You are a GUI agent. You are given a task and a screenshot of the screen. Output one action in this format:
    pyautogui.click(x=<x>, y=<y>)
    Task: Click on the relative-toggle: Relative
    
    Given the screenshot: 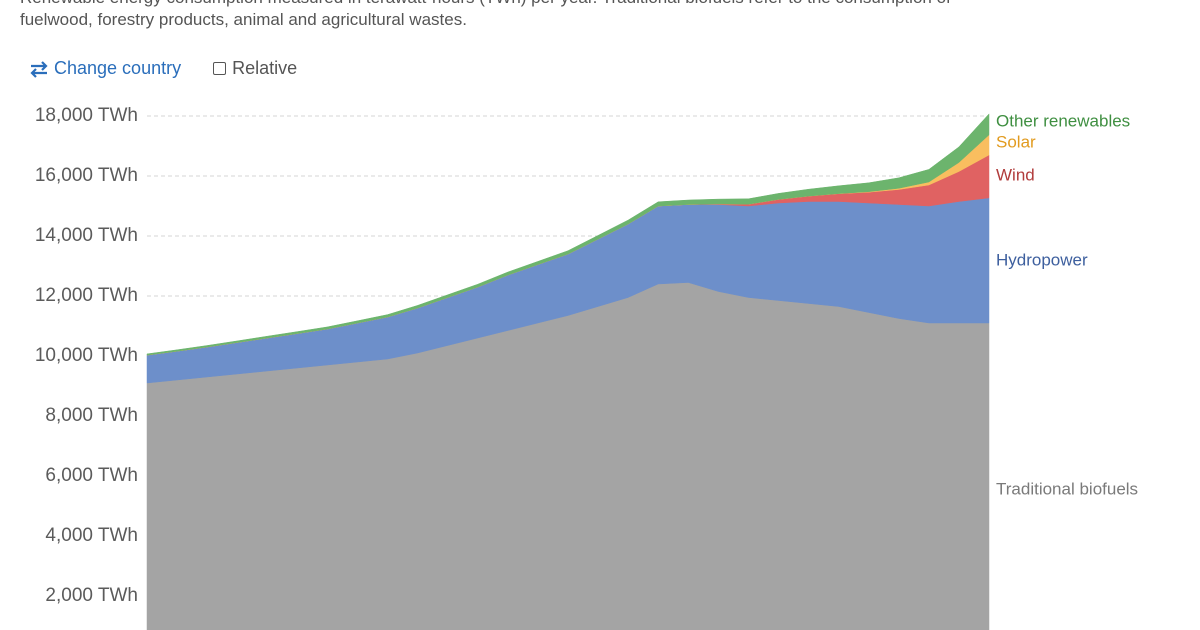 What is the action you would take?
    pyautogui.click(x=255, y=68)
    